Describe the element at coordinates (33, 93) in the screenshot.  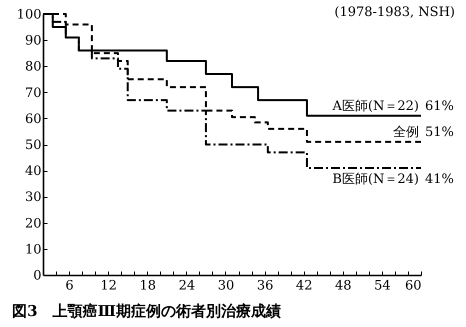
I see `y-tick-label: 70` at that location.